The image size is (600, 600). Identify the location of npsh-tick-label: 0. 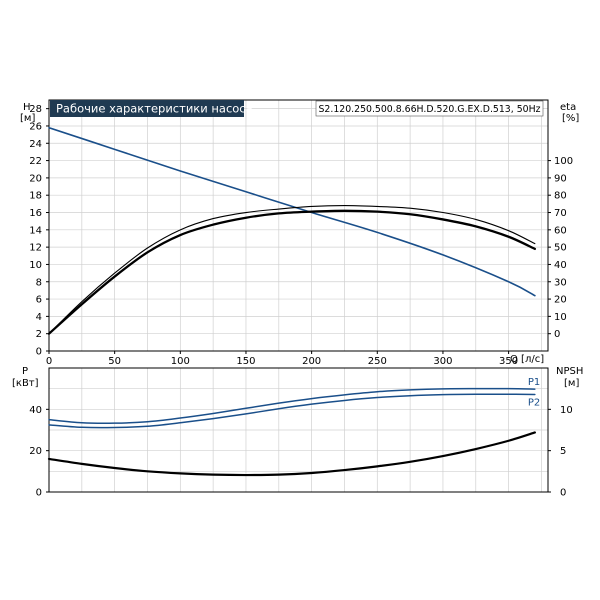
(563, 493).